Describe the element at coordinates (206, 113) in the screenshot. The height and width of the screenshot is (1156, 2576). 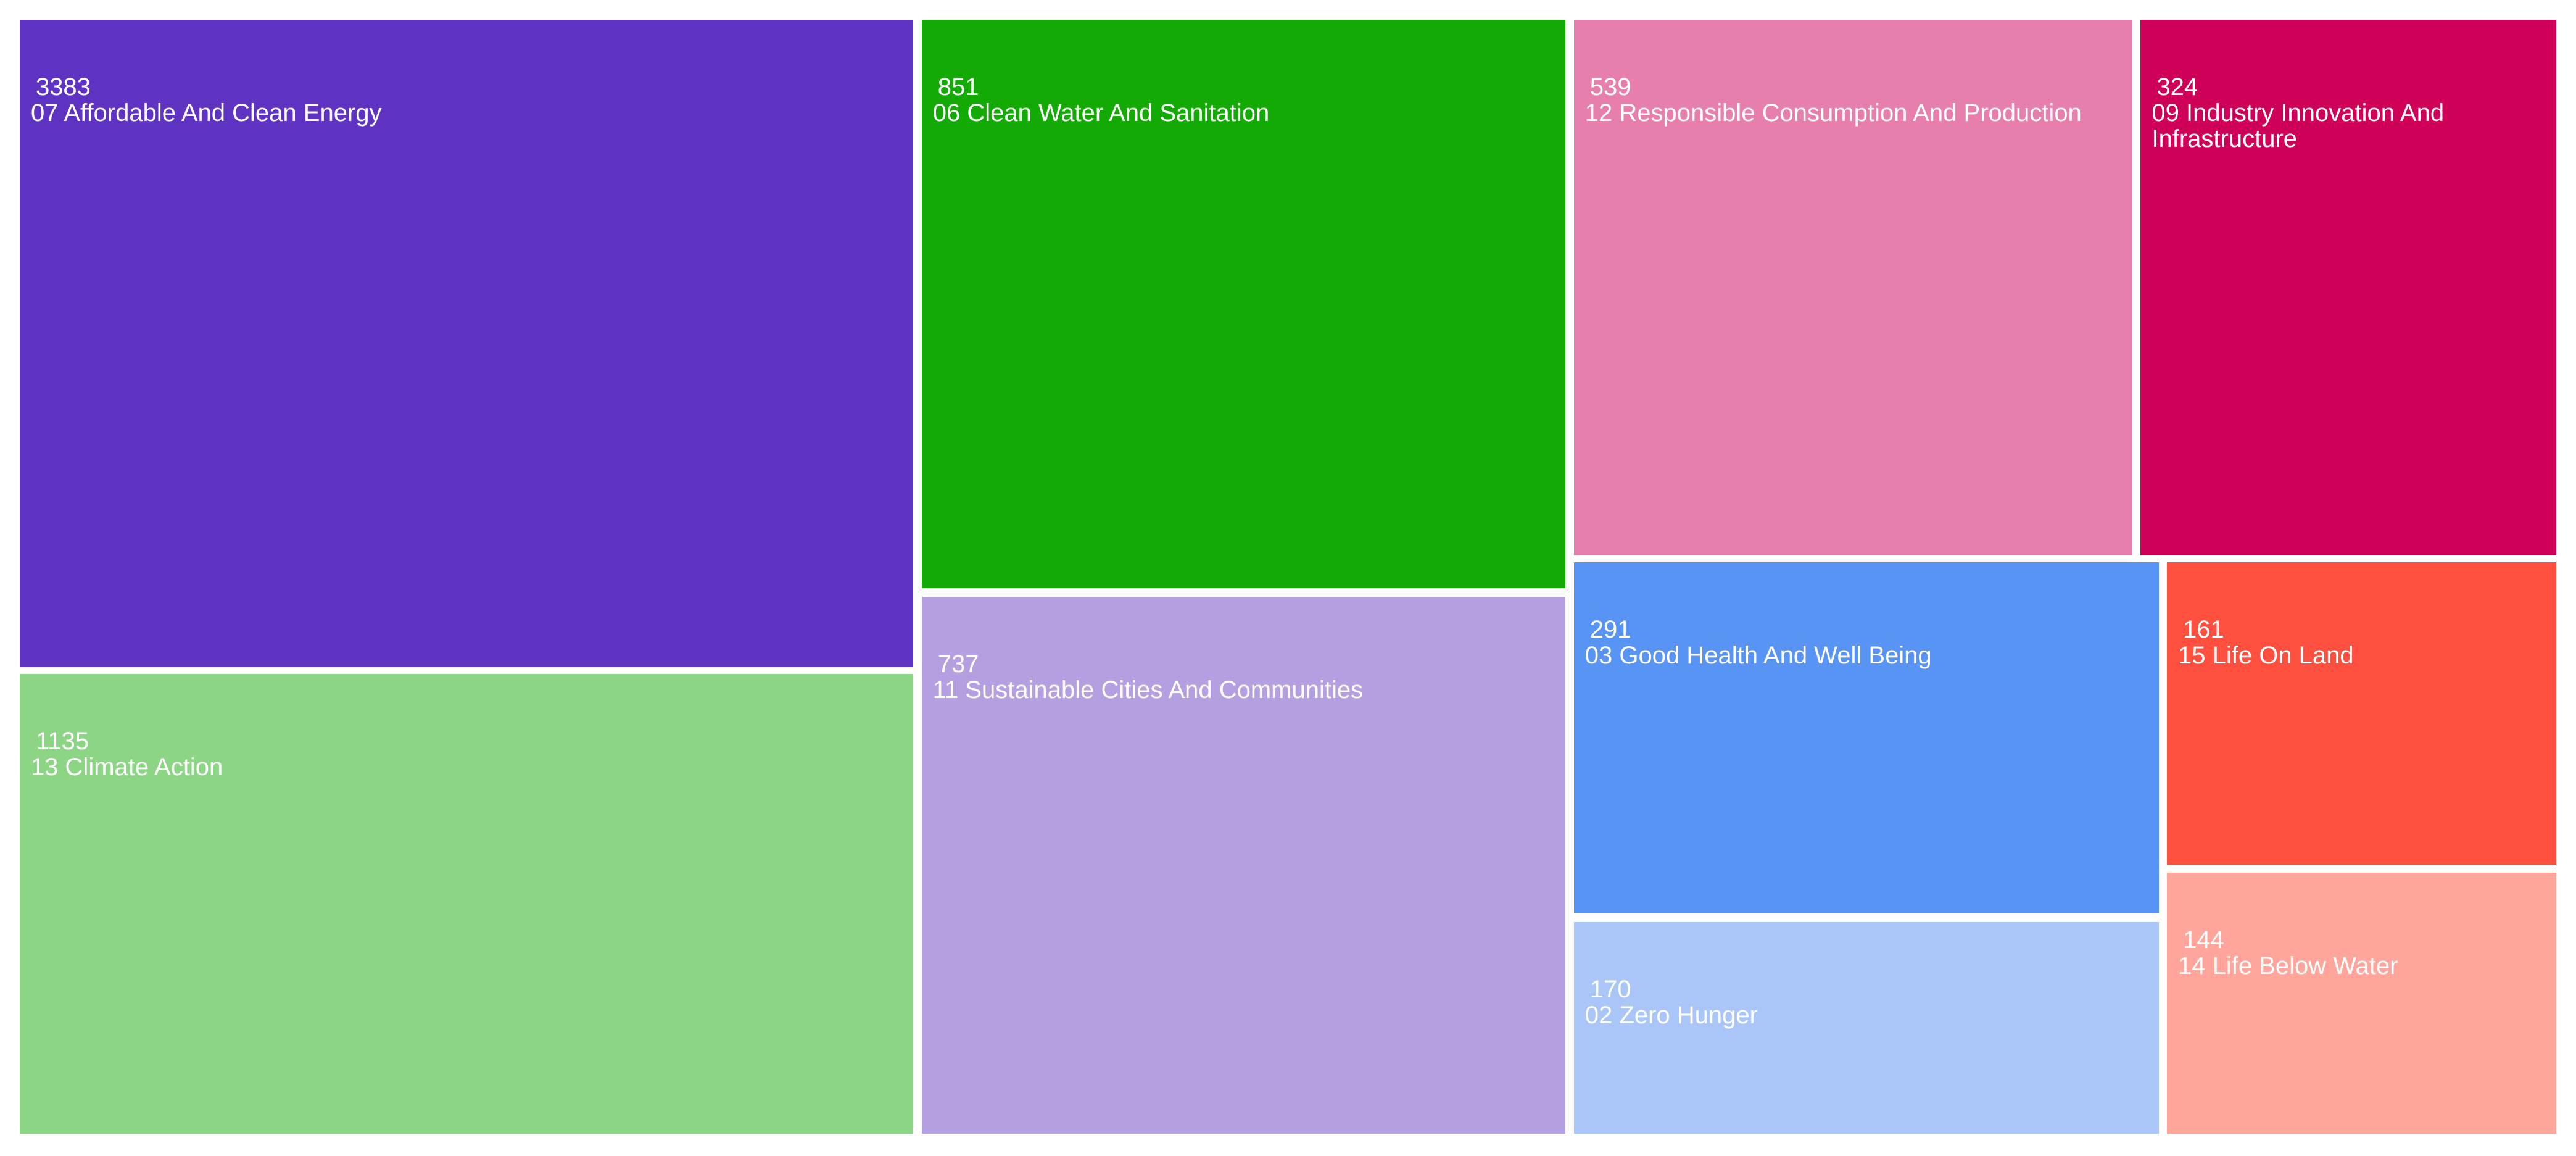
I see `tile-label: 07 Affordable And Clean Energy` at that location.